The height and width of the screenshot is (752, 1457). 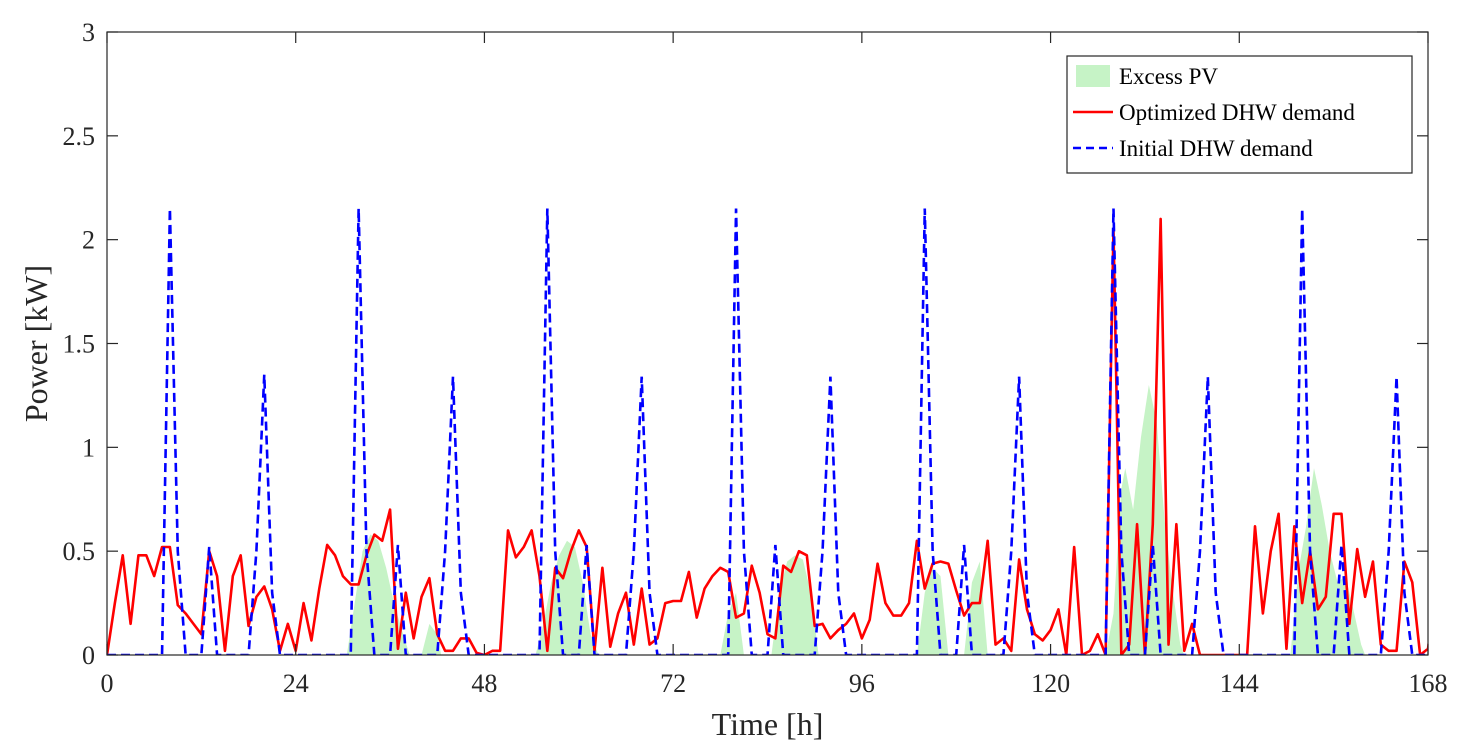 What do you see at coordinates (1050, 683) in the screenshot?
I see `x-tick-label: 120` at bounding box center [1050, 683].